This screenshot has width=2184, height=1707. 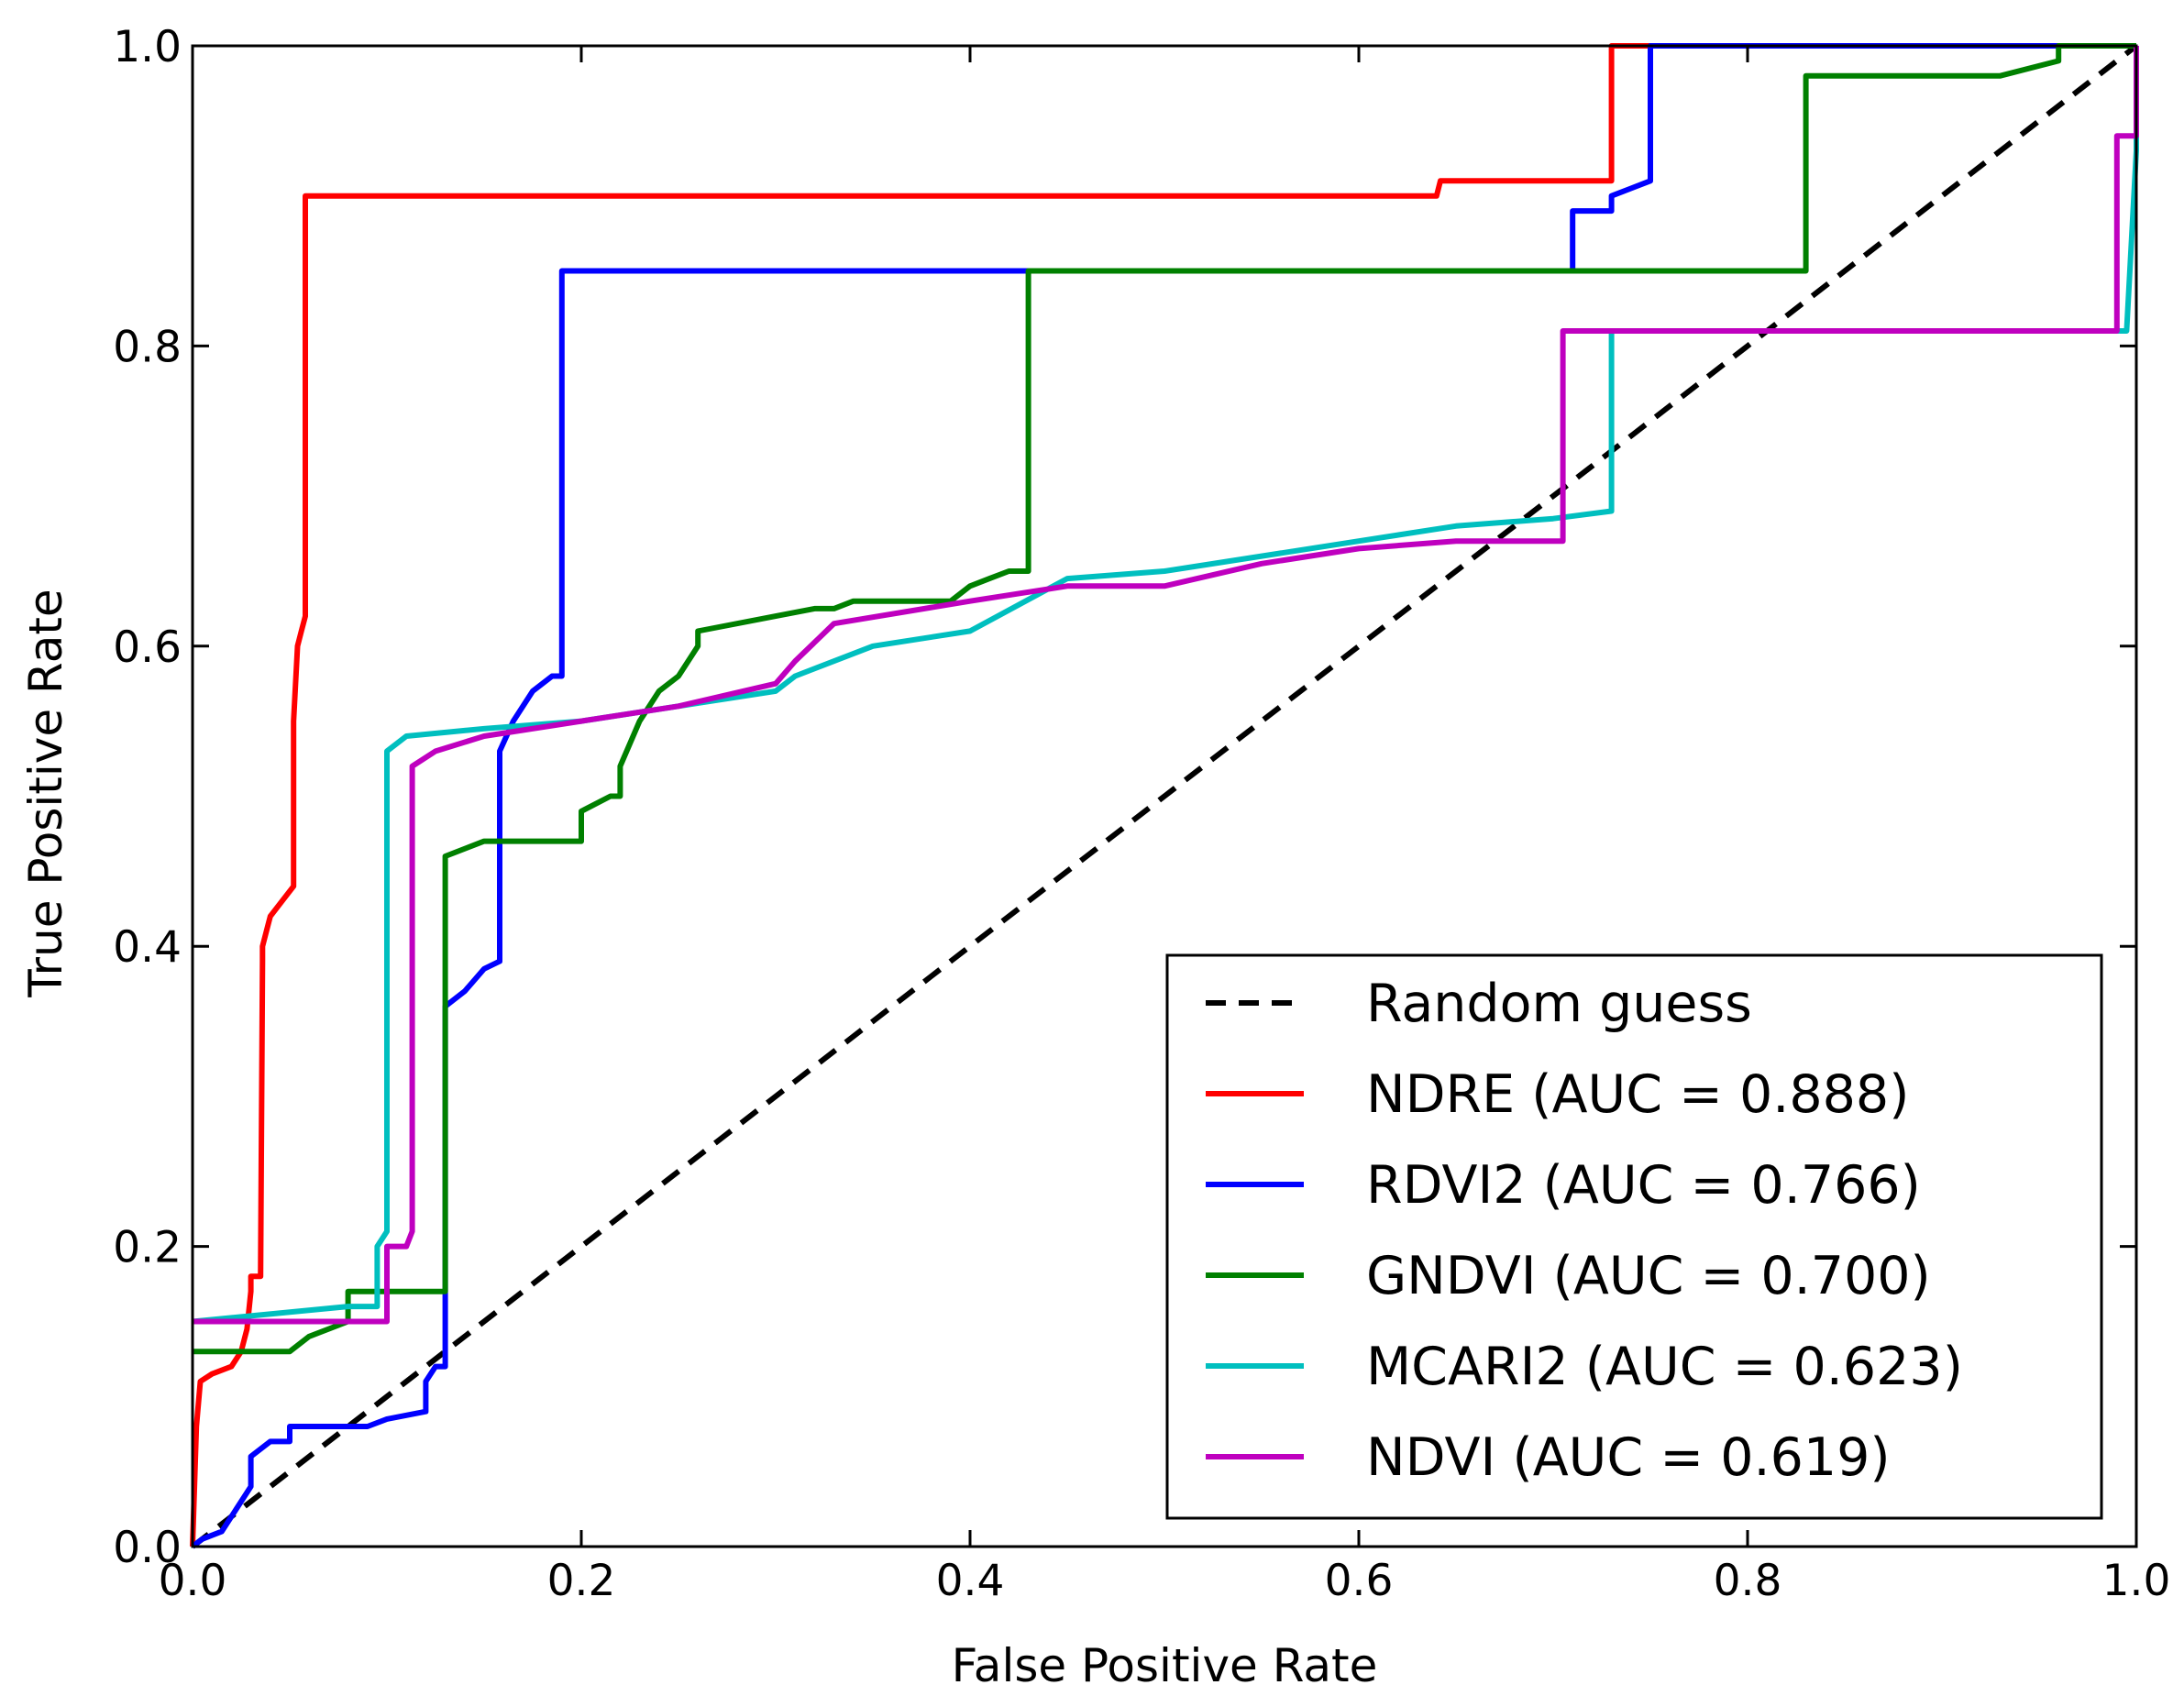 What do you see at coordinates (581, 1581) in the screenshot?
I see `x-tick-label: 0.2` at bounding box center [581, 1581].